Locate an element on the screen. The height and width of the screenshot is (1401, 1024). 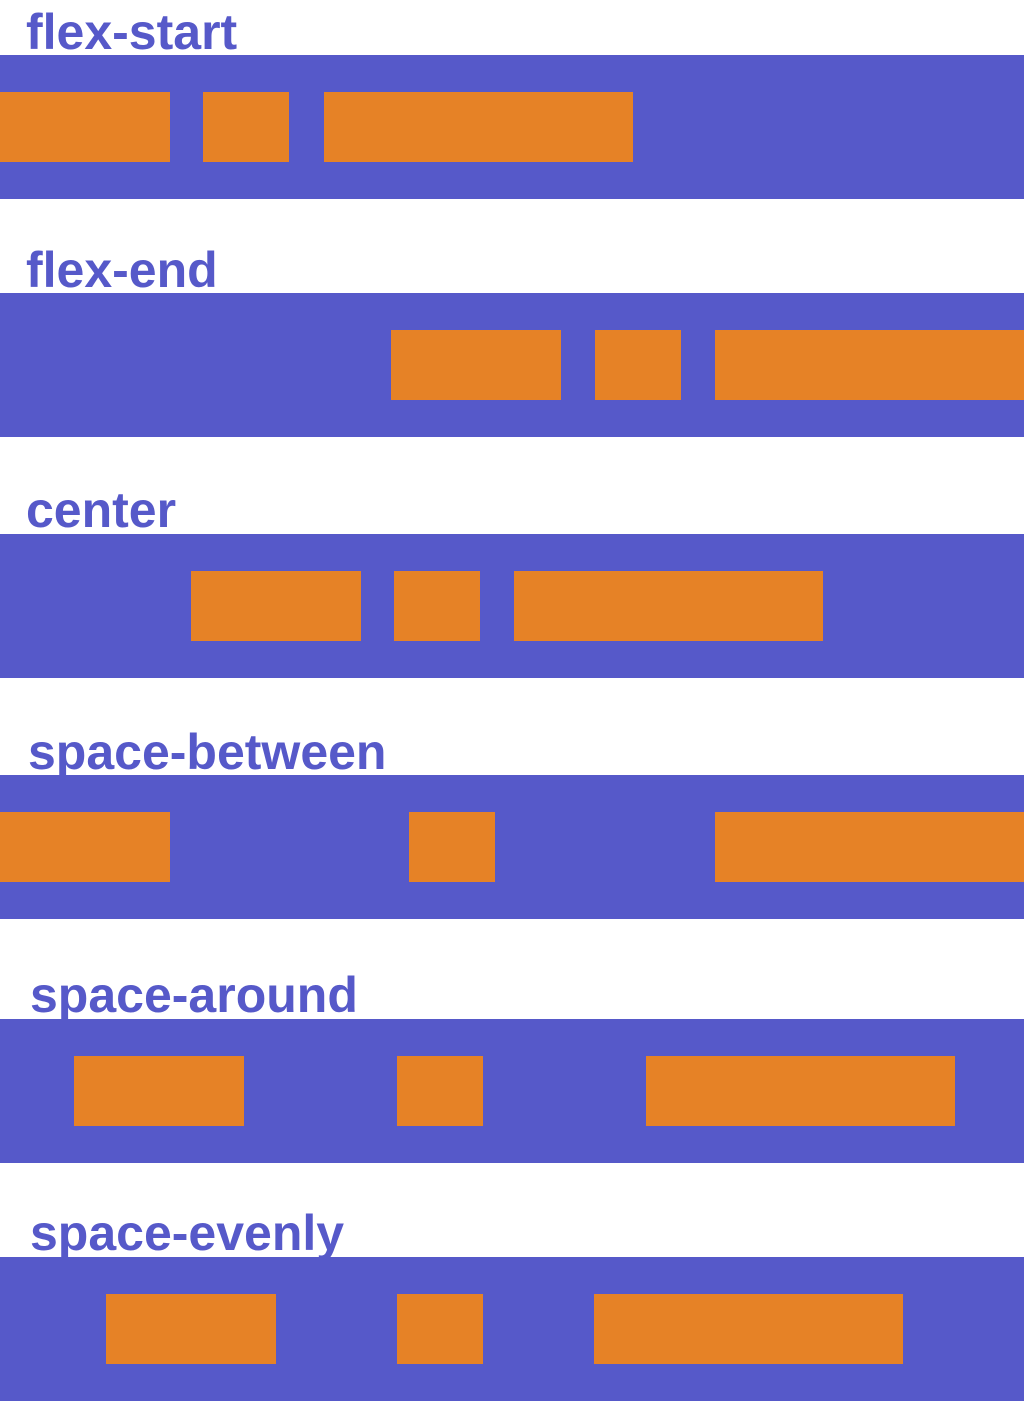
label-space-evenly: space-evenly is located at coordinates (187, 1233).